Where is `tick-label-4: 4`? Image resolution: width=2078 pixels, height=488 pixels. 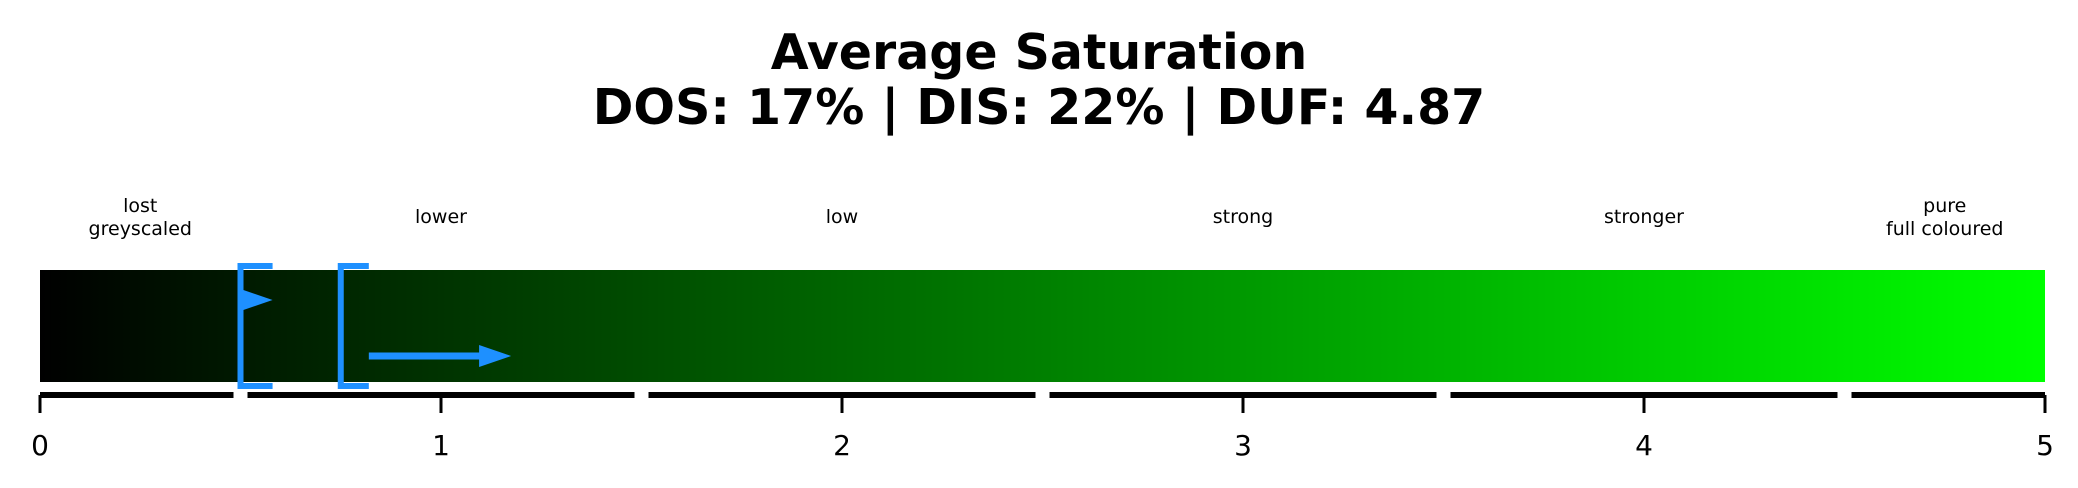 tick-label-4: 4 is located at coordinates (1644, 445).